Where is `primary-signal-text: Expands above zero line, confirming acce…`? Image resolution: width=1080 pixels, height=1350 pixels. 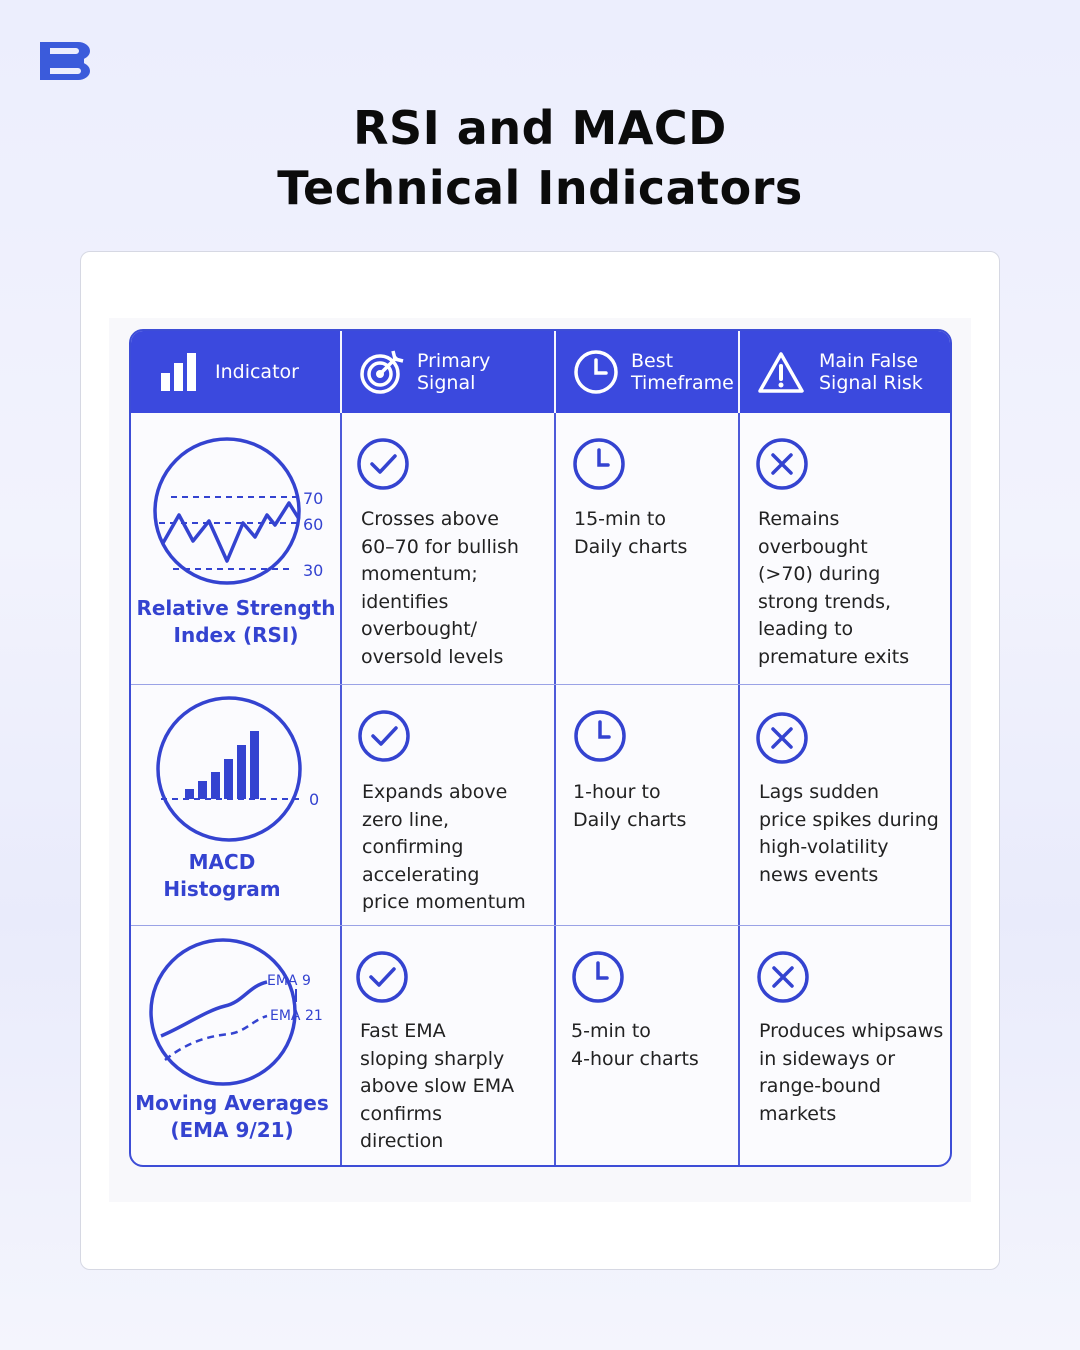
primary-signal-text: Expands above zero line, confirming acce… is located at coordinates (444, 847).